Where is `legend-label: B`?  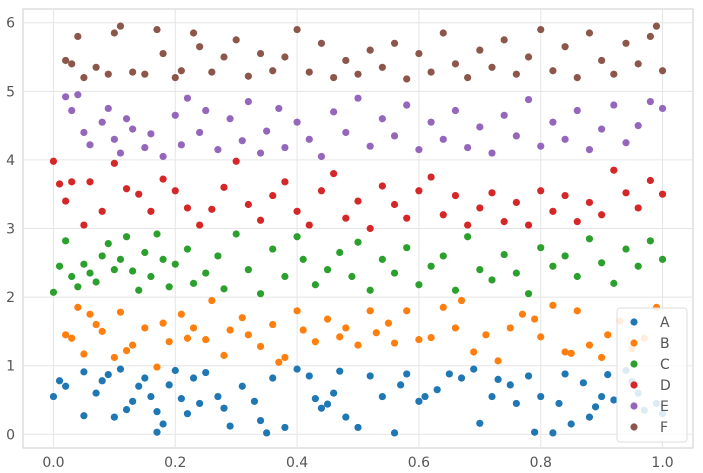 legend-label: B is located at coordinates (665, 344).